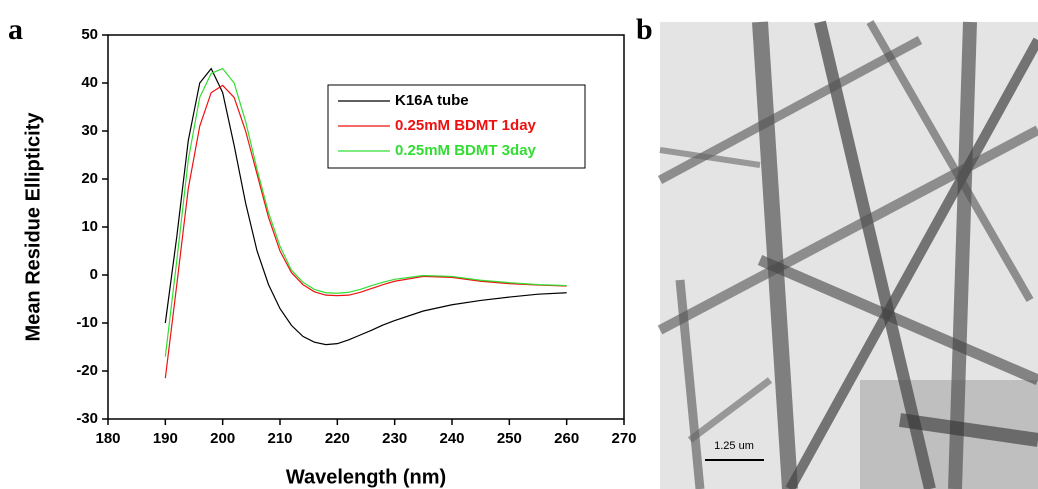 The width and height of the screenshot is (1038, 489). I want to click on scale-bar-label: 1.25 um, so click(734, 446).